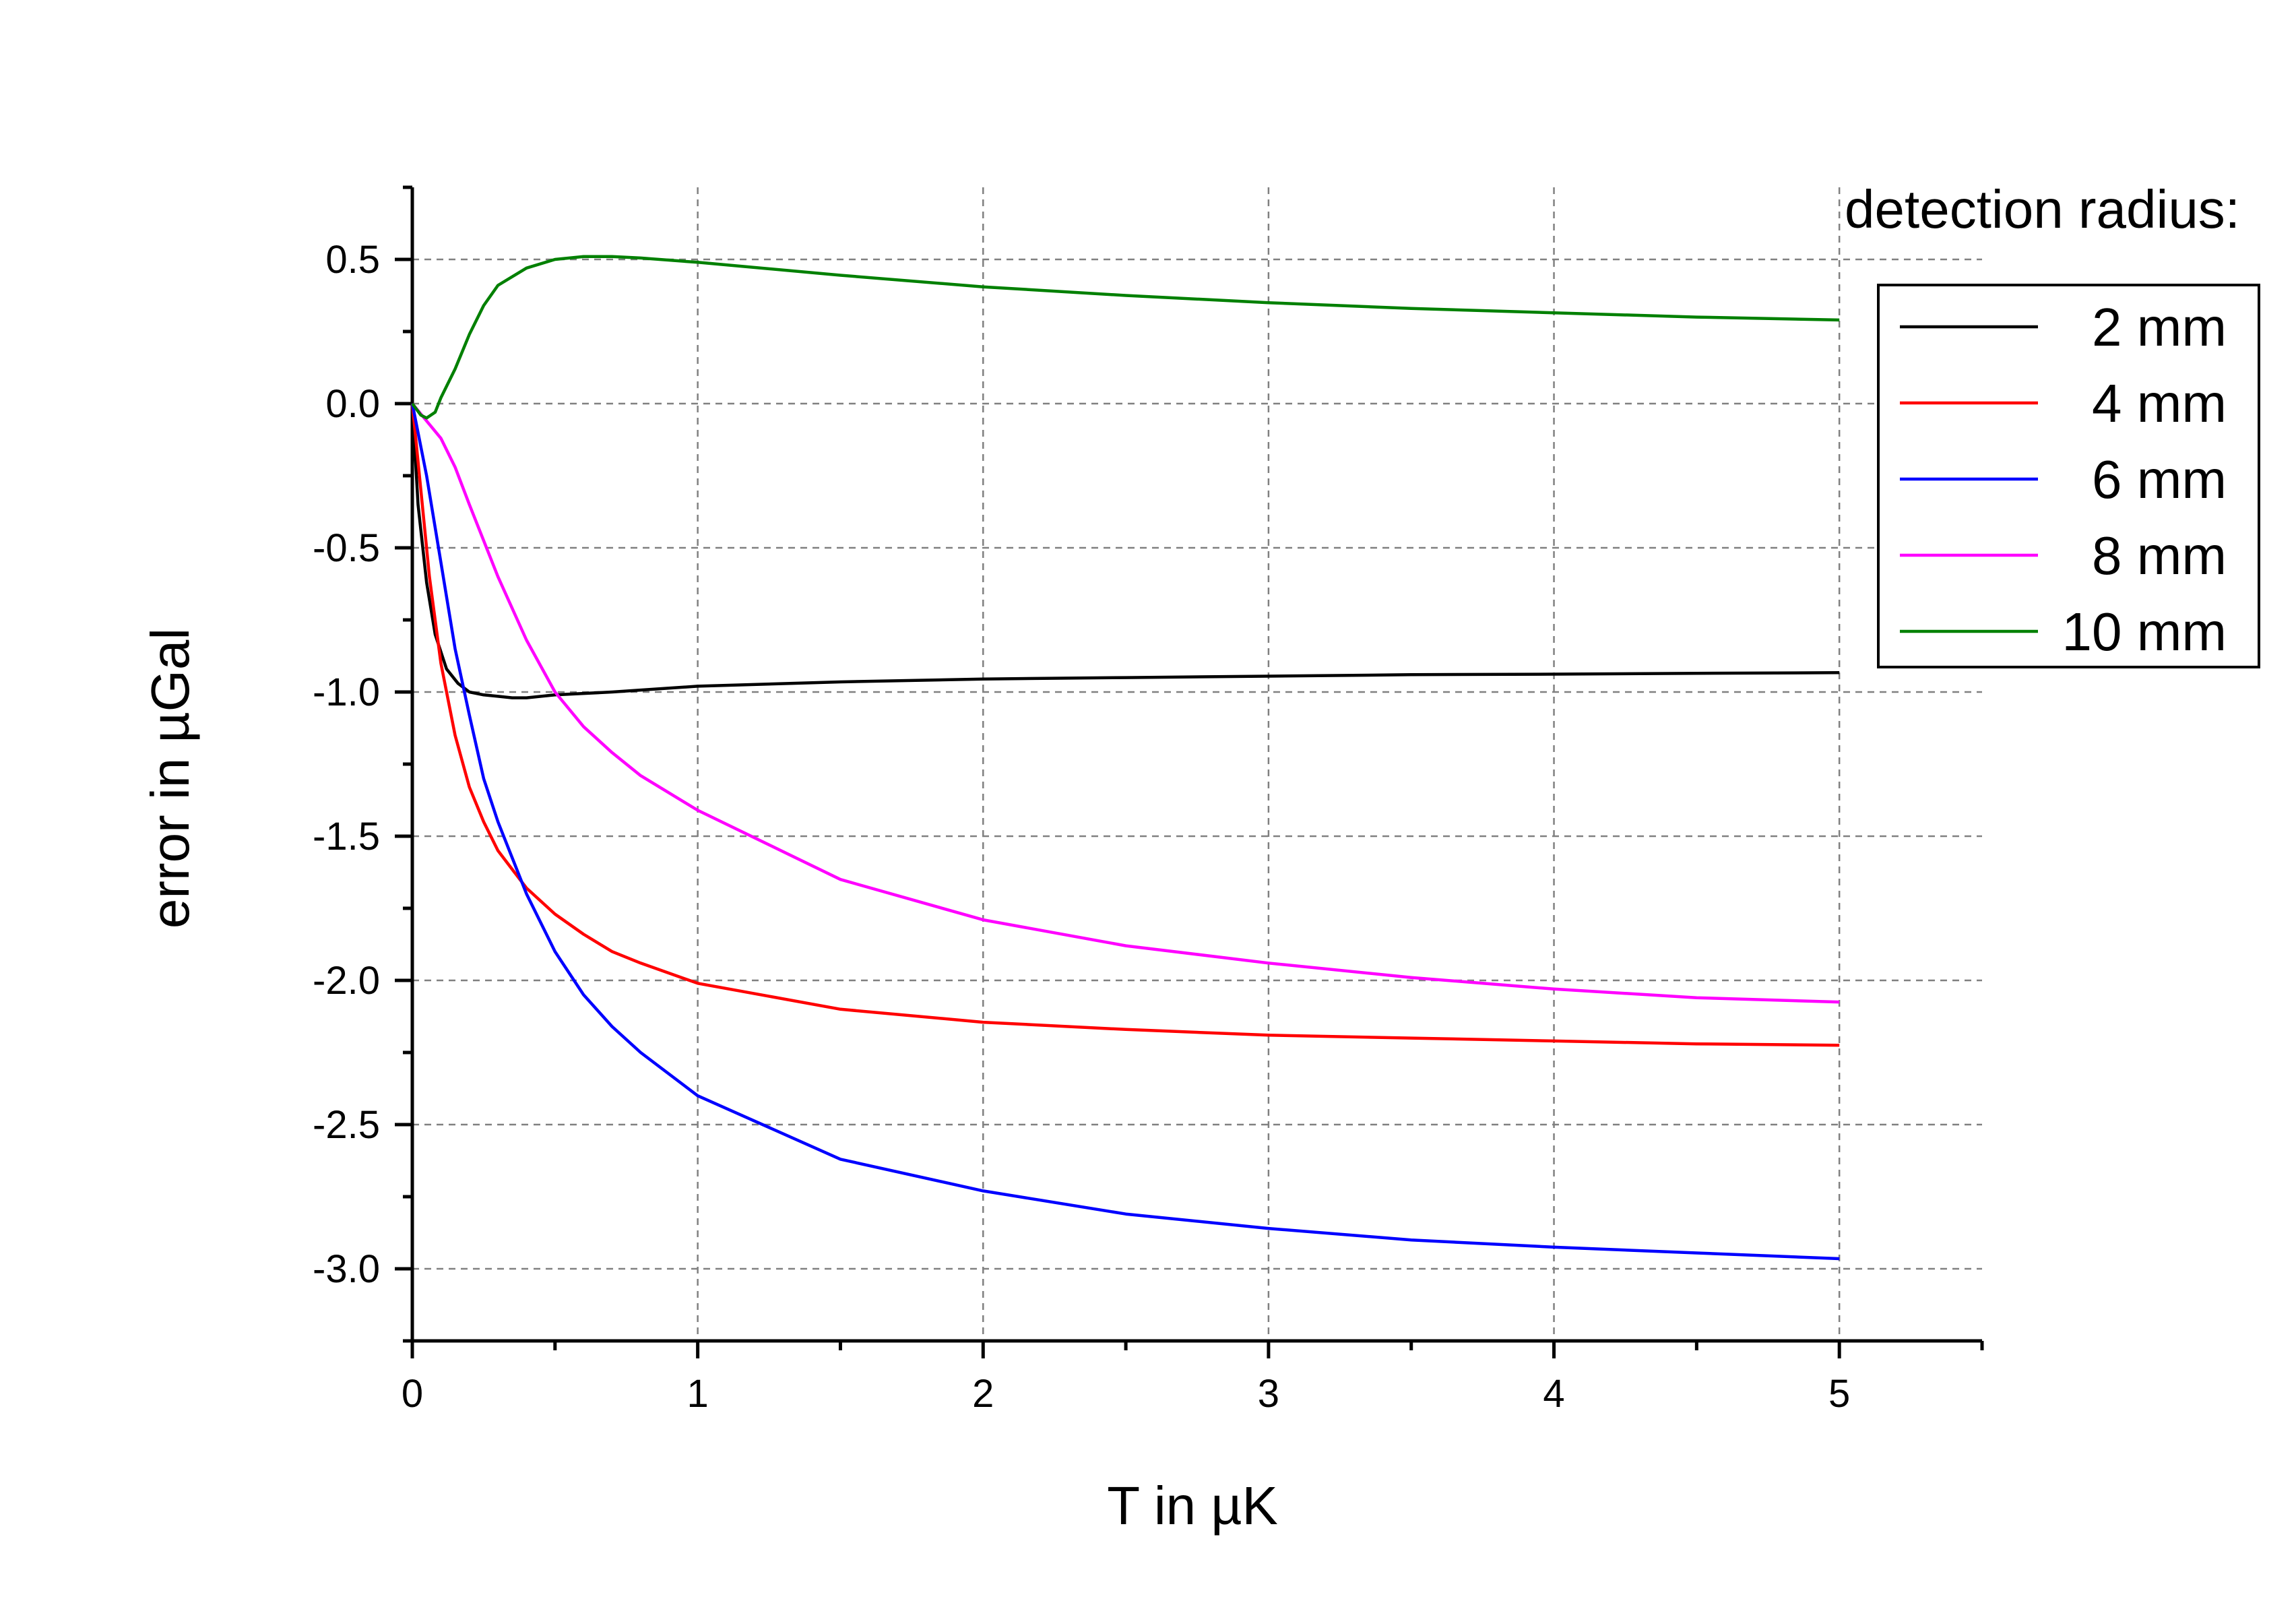 Image resolution: width=2296 pixels, height=1603 pixels. What do you see at coordinates (2159, 556) in the screenshot?
I see `legend-label: 8 mm` at bounding box center [2159, 556].